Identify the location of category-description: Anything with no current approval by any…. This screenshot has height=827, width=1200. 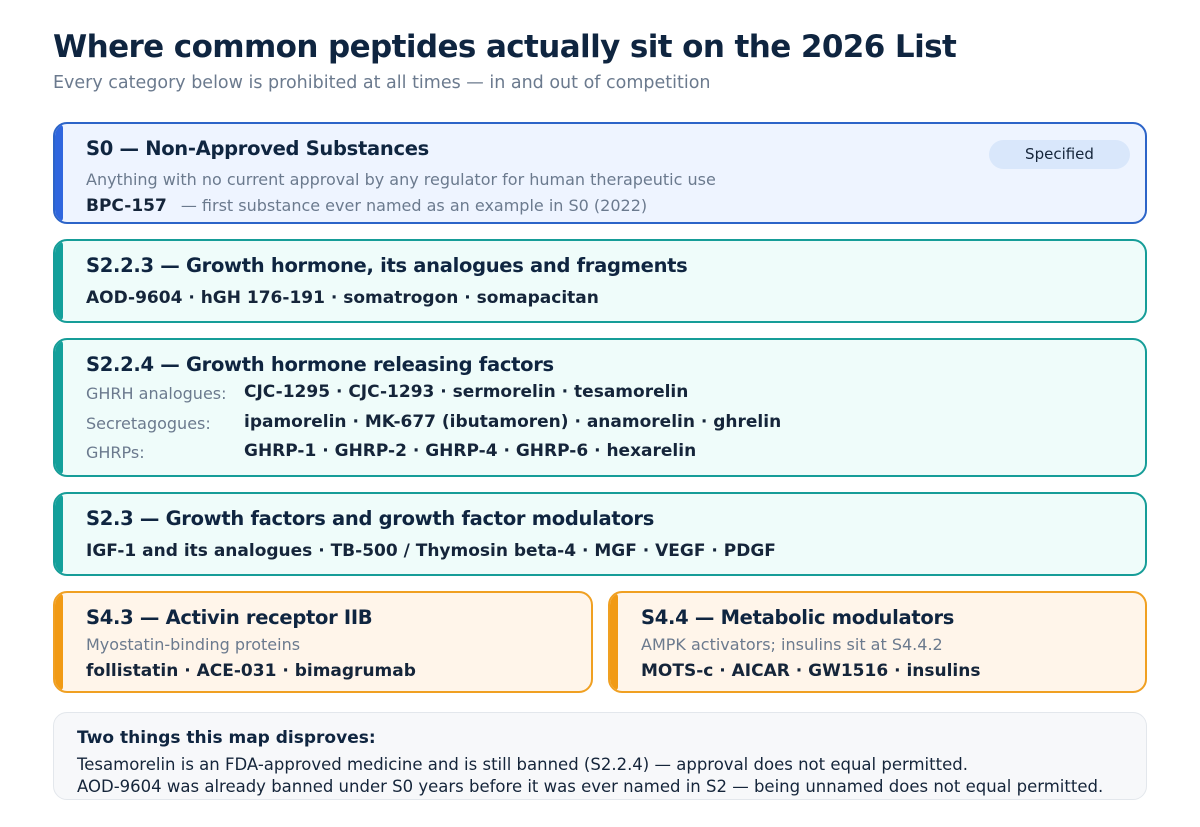
(401, 179).